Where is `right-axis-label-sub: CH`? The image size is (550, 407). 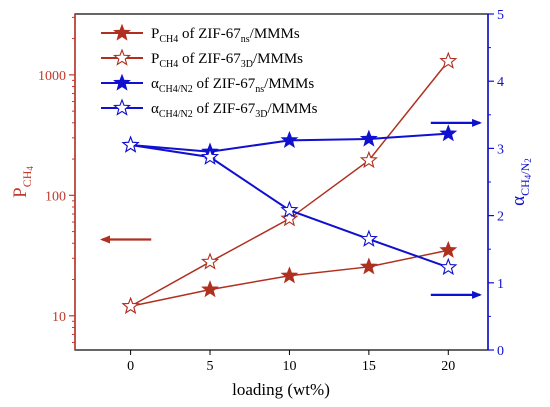
right-axis-label-sub: CH is located at coordinates (525, 187).